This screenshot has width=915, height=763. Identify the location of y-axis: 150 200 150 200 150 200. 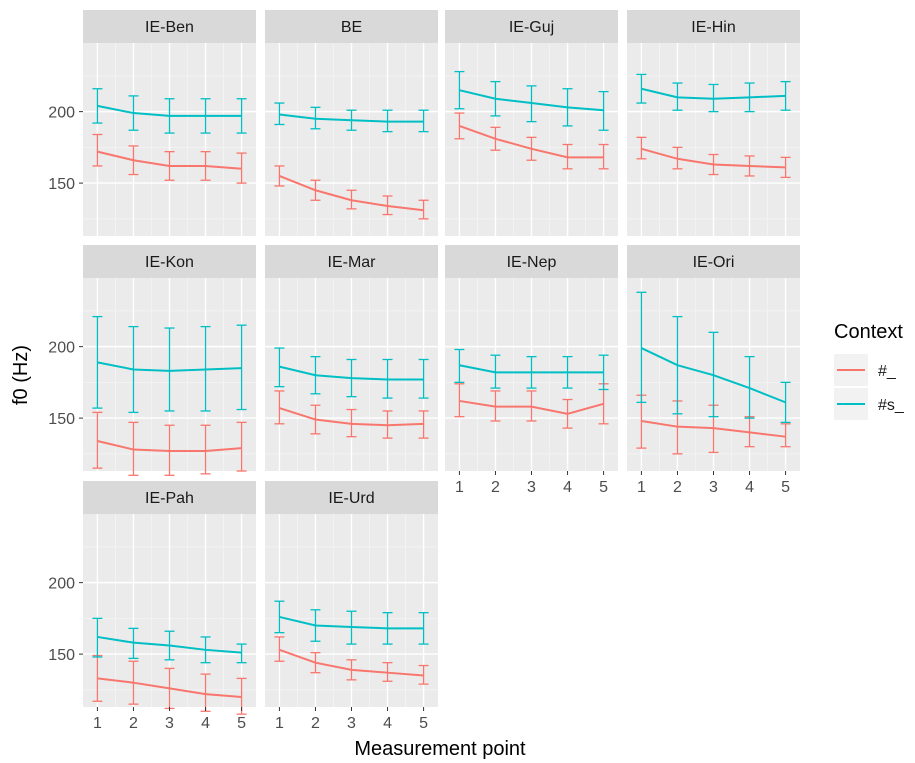
(65, 384).